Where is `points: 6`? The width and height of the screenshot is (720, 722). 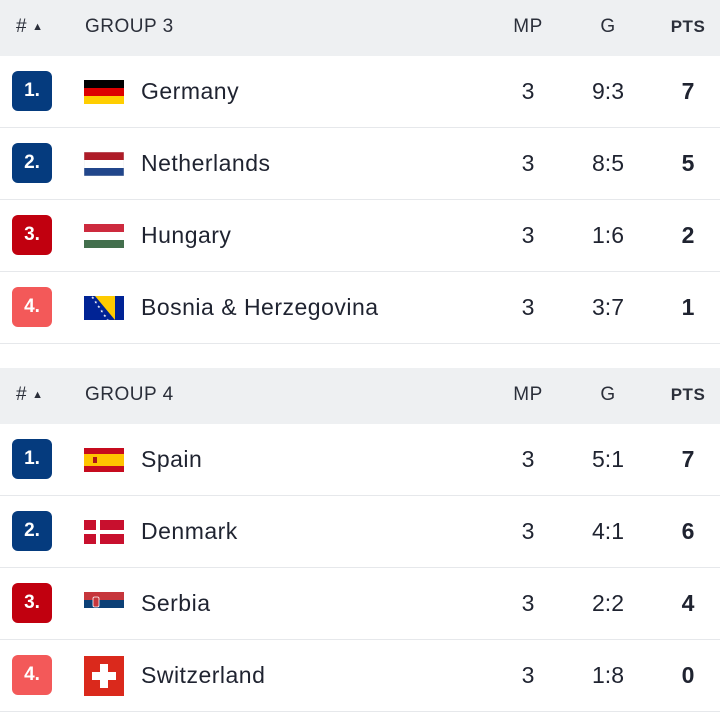 points: 6 is located at coordinates (688, 531).